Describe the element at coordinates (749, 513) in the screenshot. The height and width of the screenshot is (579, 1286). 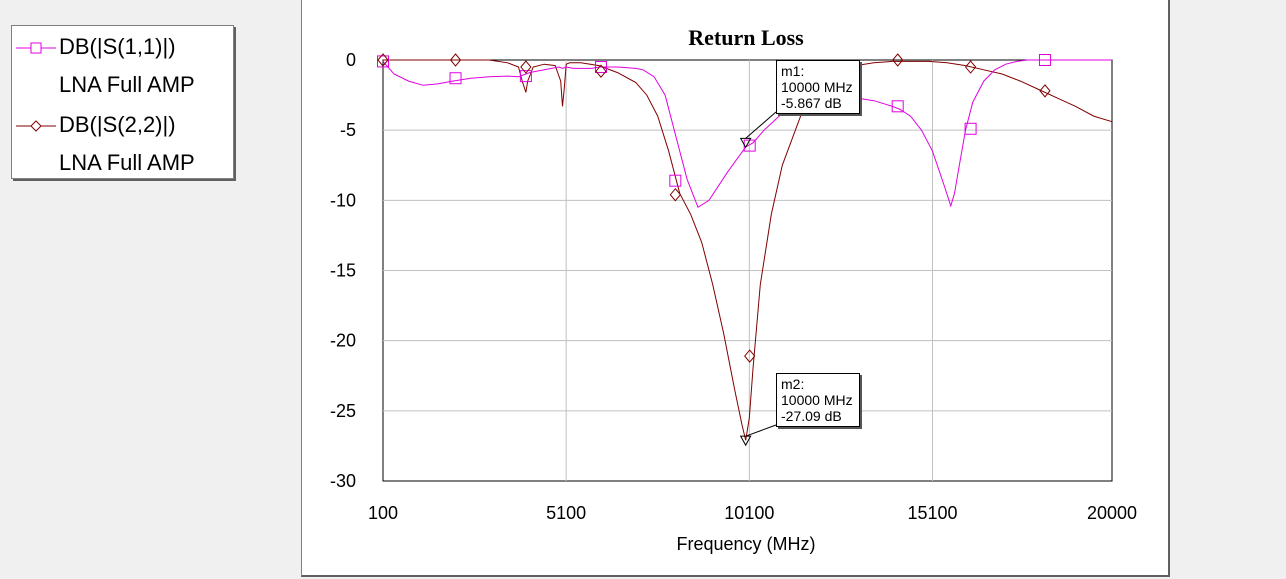
I see `x-tick-label: 10100` at that location.